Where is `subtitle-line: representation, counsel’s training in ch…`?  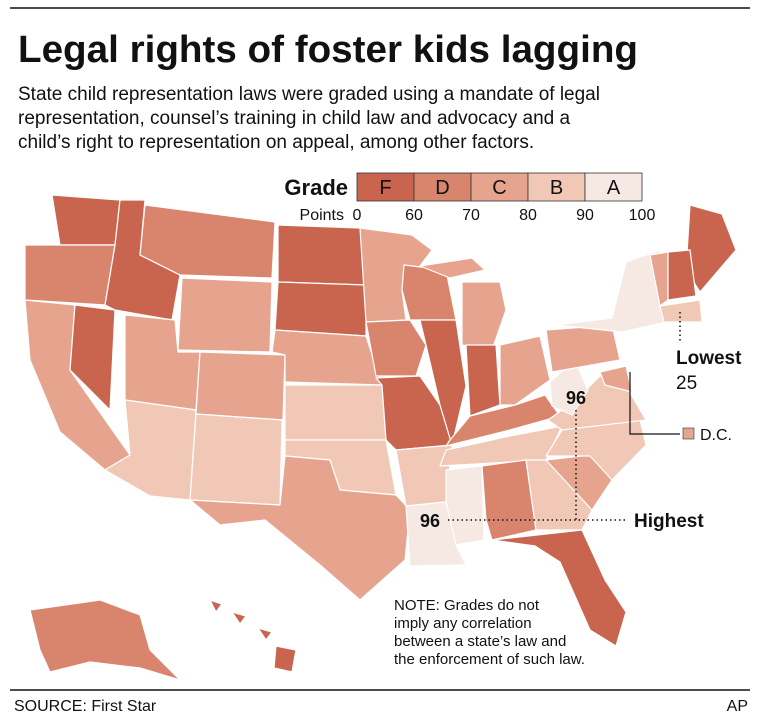 subtitle-line: representation, counsel’s training in ch… is located at coordinates (294, 118).